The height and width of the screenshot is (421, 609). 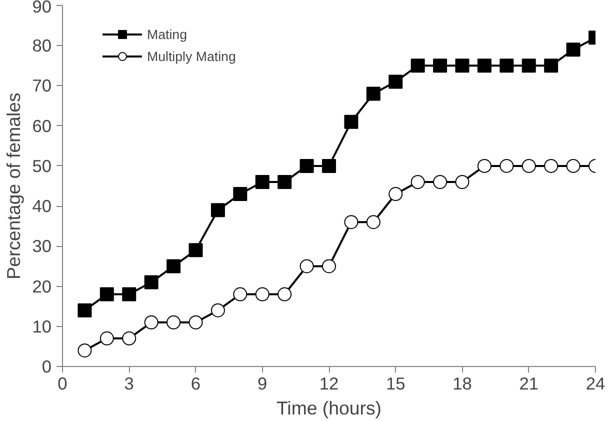 I want to click on y-tick-label: 90, so click(x=42, y=8).